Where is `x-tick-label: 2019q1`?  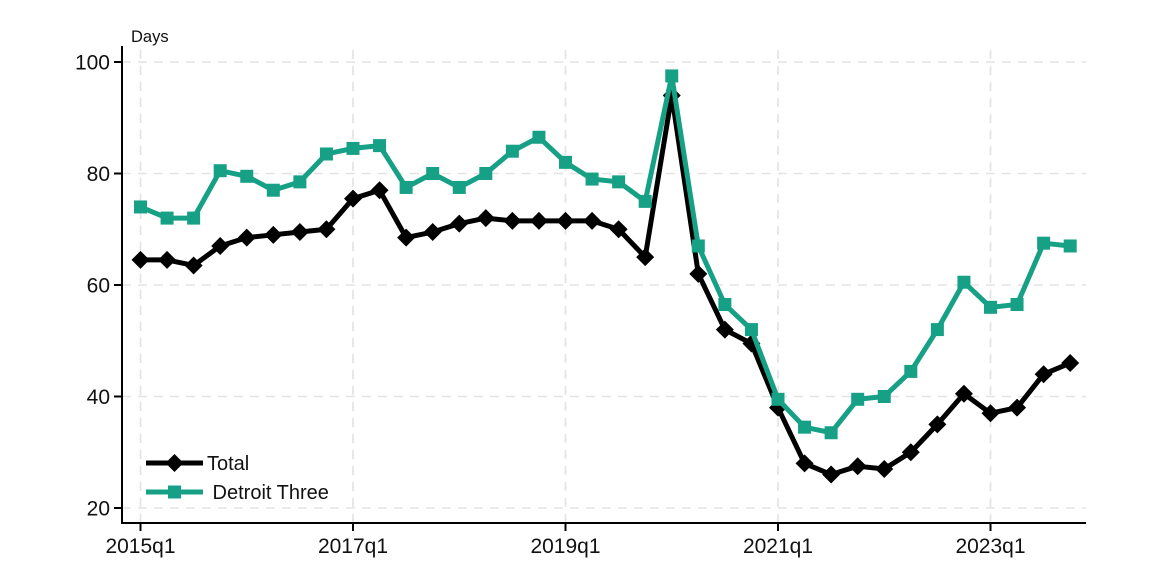
x-tick-label: 2019q1 is located at coordinates (565, 546).